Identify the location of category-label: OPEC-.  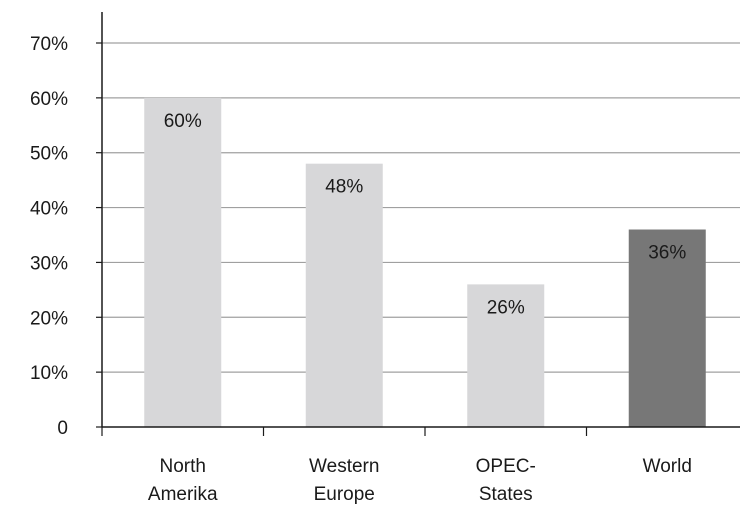
(506, 466).